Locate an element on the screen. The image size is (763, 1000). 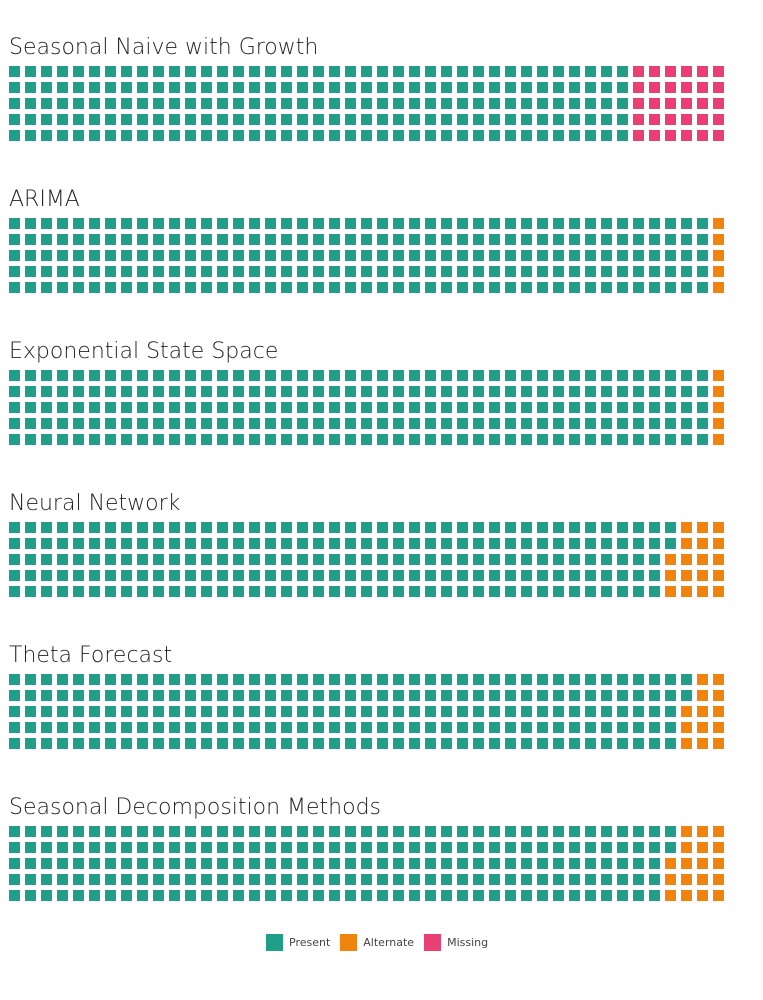
waffle-cell-alternate is located at coordinates (686, 543).